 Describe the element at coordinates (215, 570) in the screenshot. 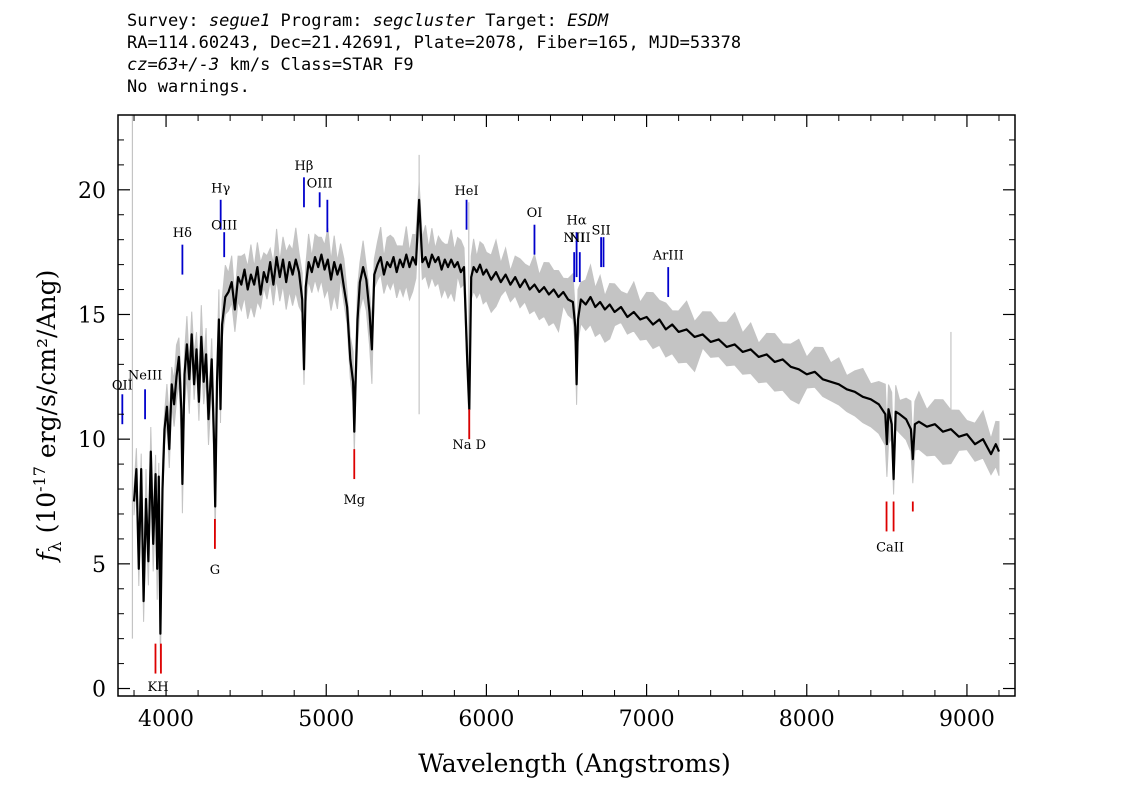

I see `absorption-line-label: G` at that location.